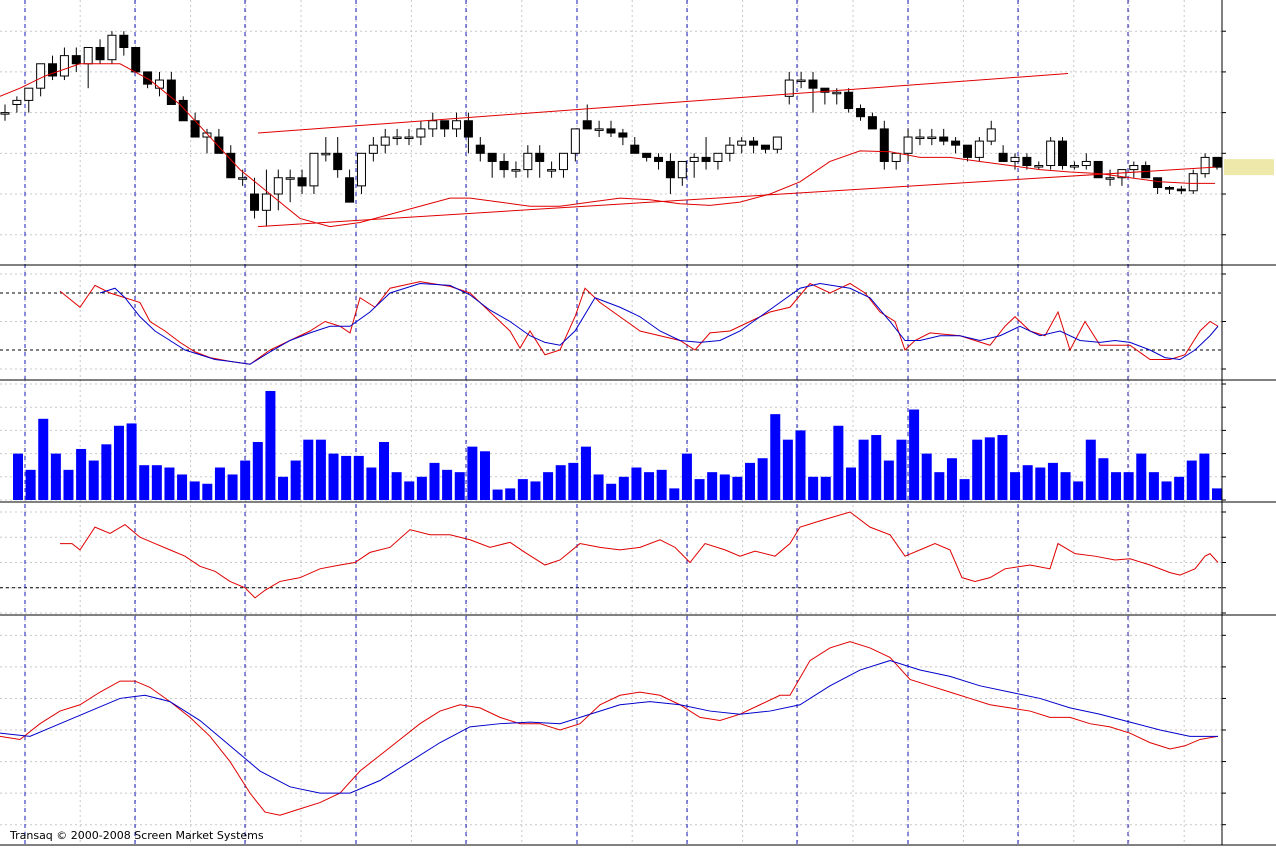  Describe the element at coordinates (609, 727) in the screenshot. I see `macd-blue-line` at that location.